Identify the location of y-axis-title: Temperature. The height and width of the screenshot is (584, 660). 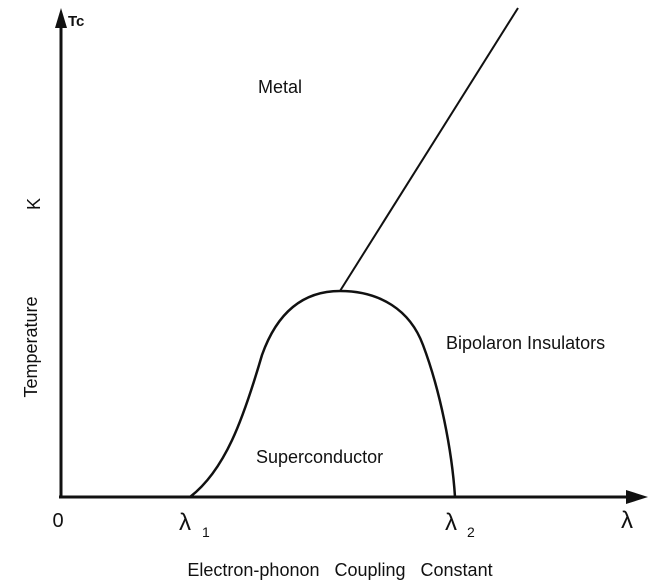
(31, 346).